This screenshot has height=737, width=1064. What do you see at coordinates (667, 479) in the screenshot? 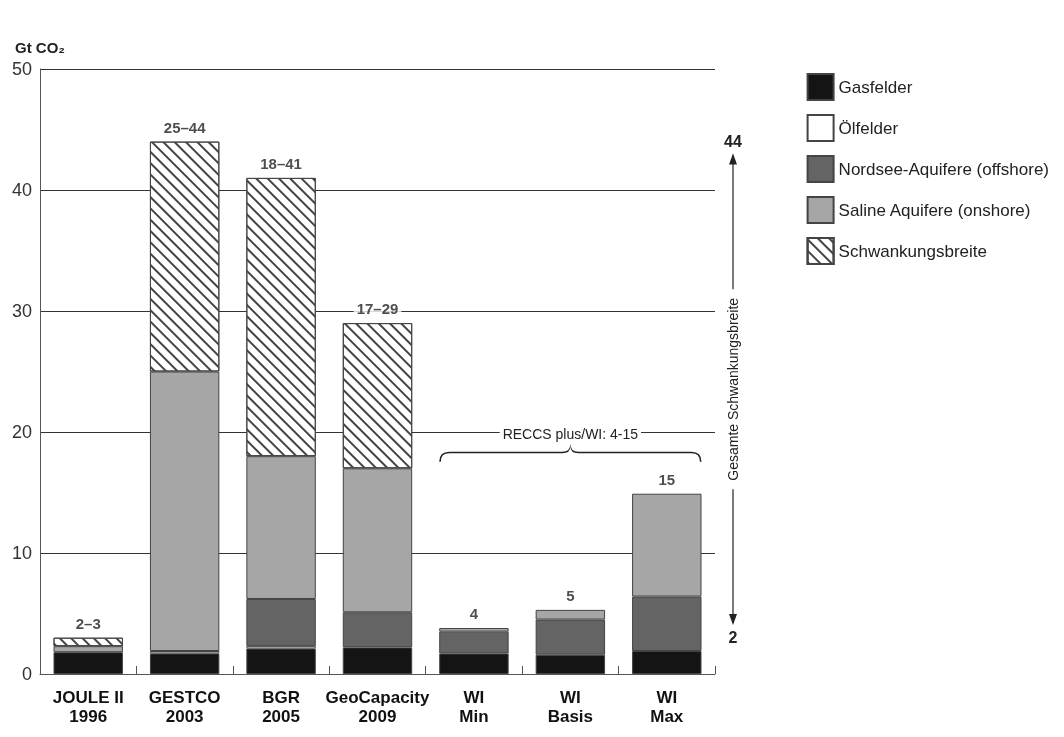
I see `total-label: 15` at bounding box center [667, 479].